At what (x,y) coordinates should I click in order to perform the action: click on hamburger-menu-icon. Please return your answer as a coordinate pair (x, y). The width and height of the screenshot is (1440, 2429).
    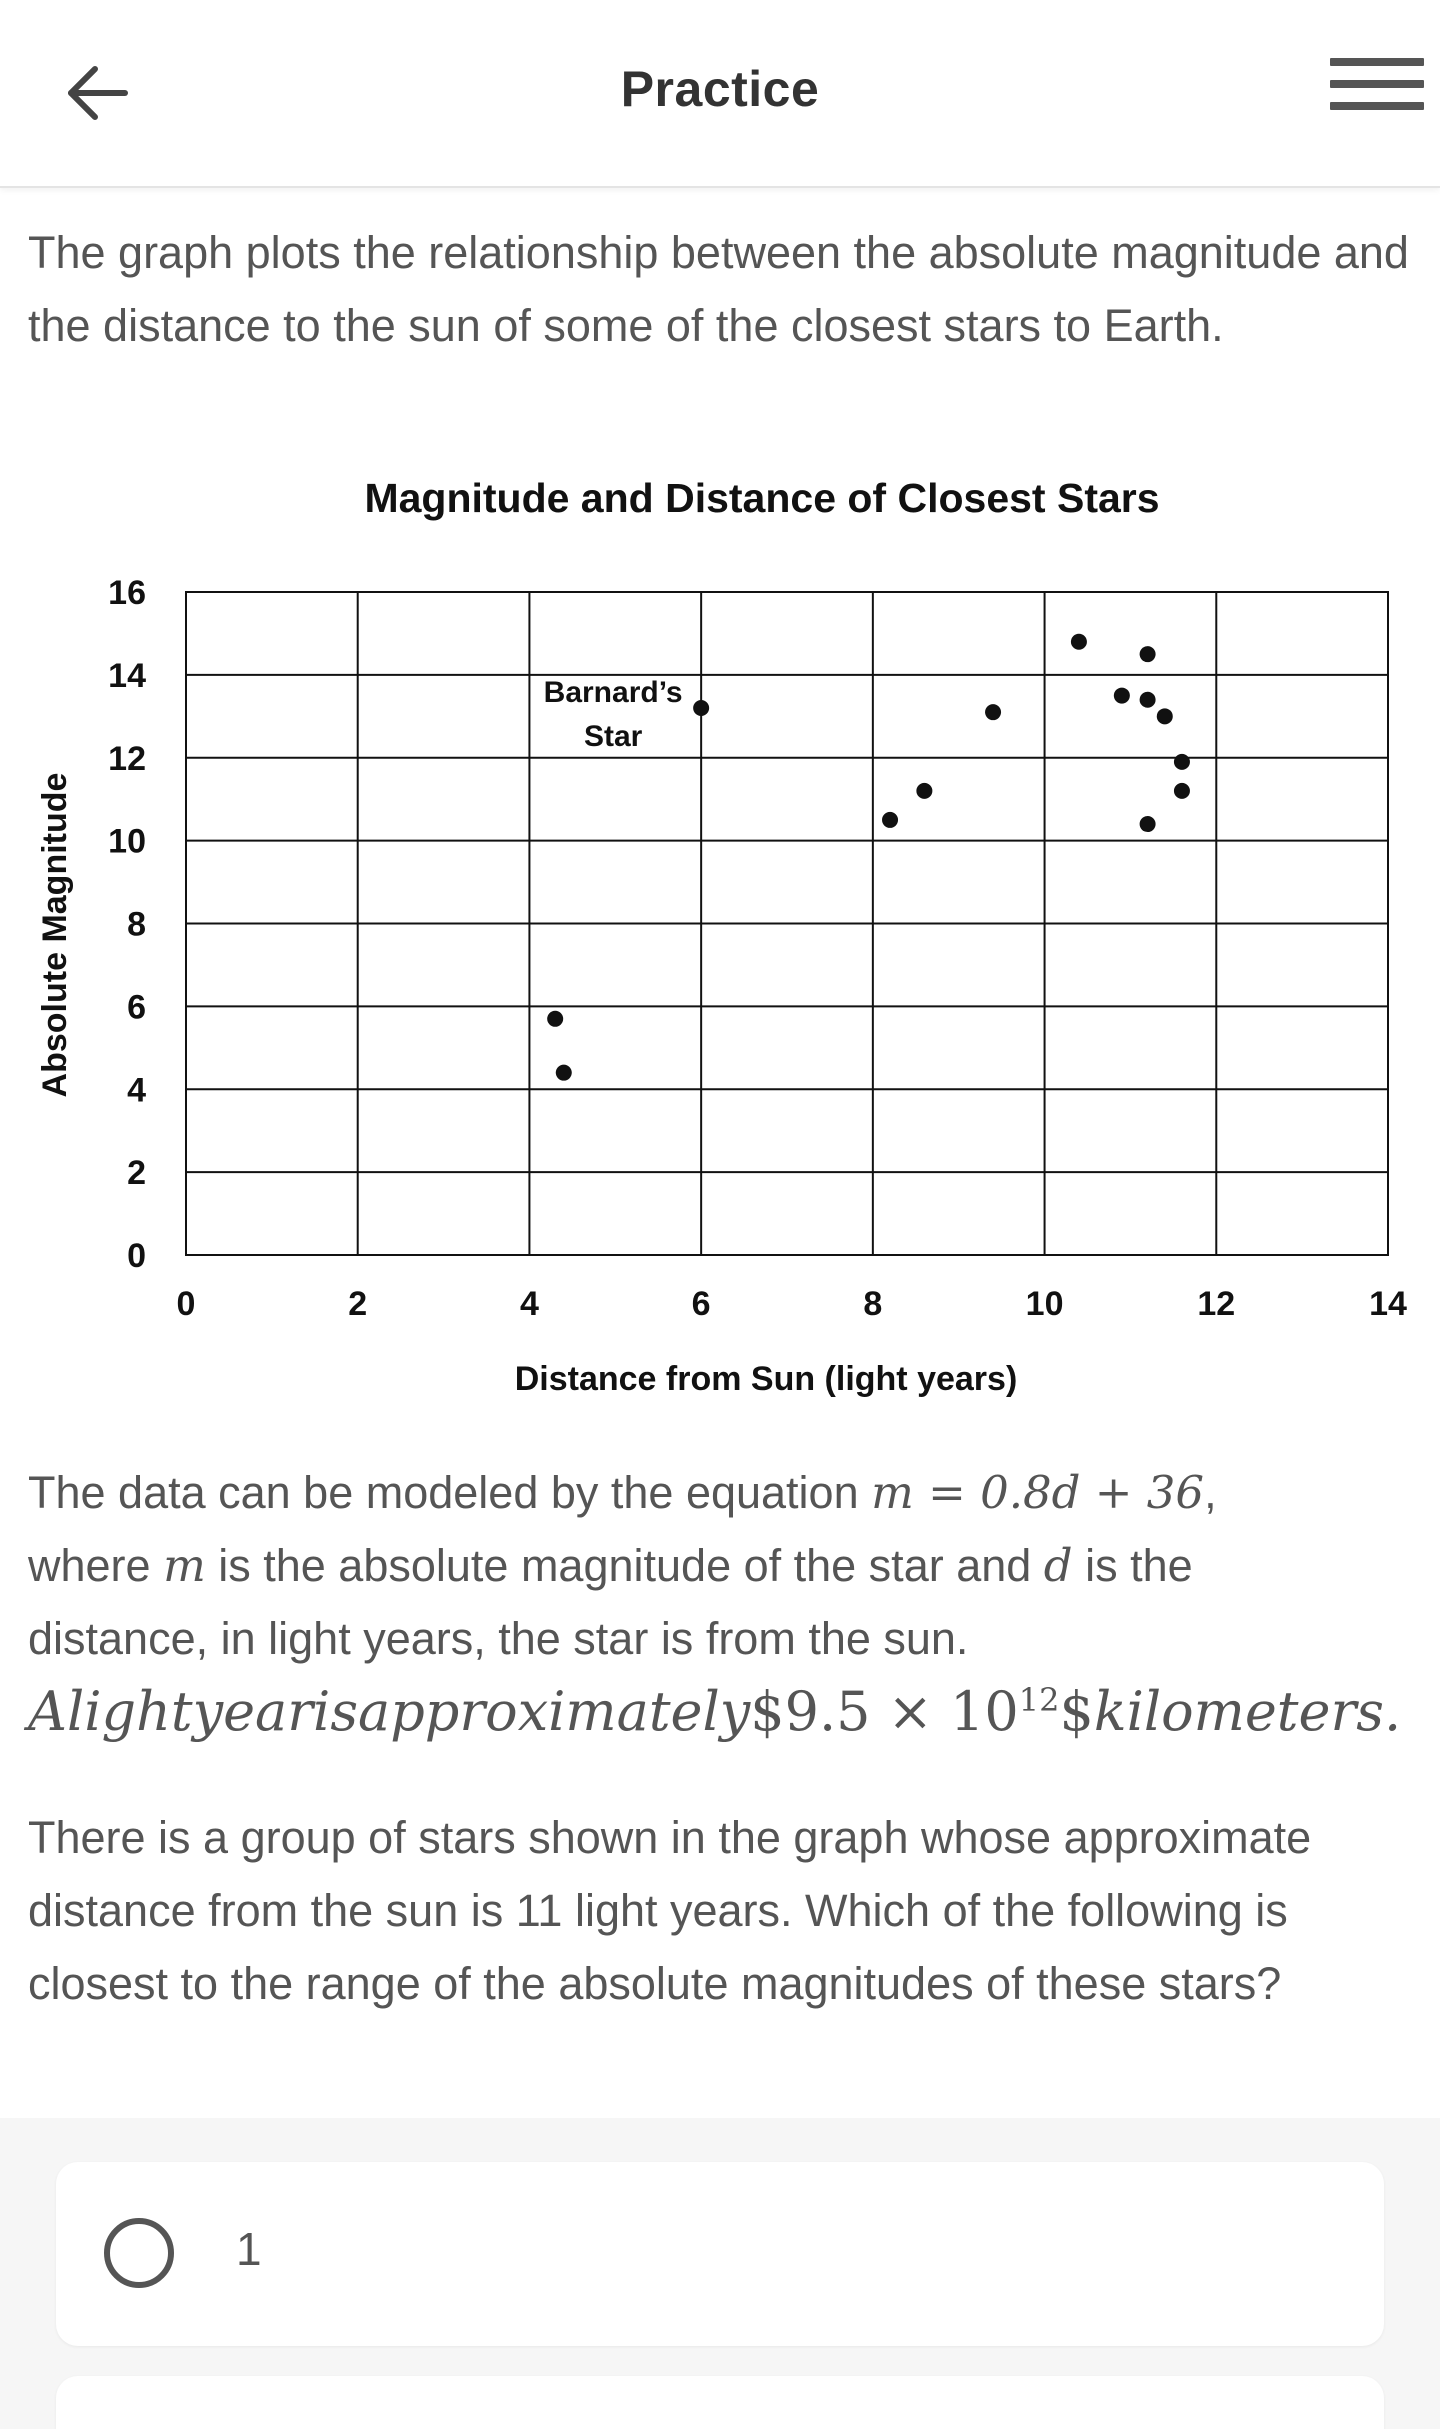
    Looking at the image, I should click on (1377, 62).